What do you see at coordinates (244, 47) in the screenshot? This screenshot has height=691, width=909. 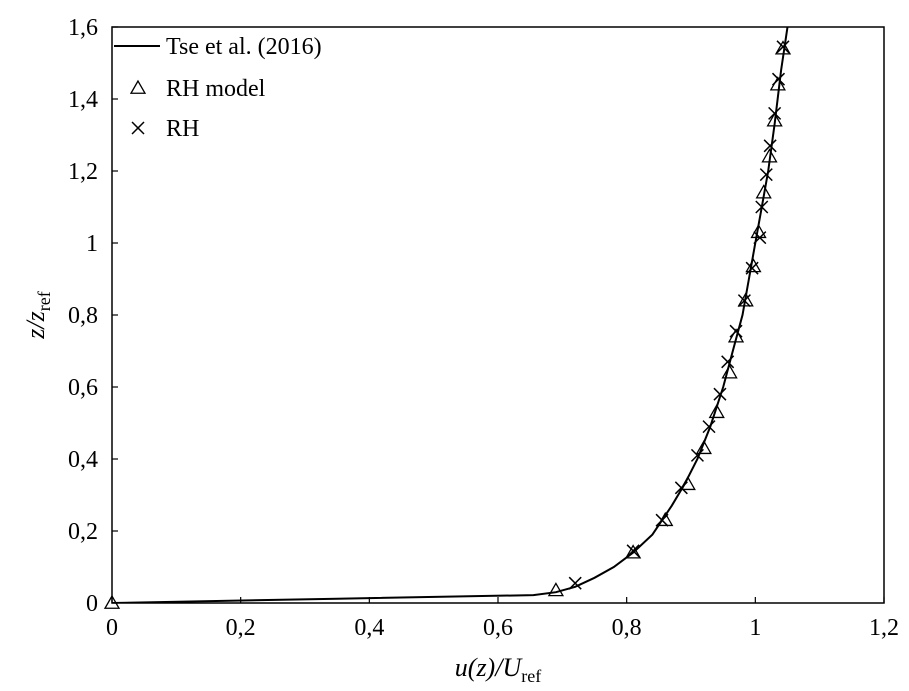 I see `legend-label: Tse et al. (2016)` at bounding box center [244, 47].